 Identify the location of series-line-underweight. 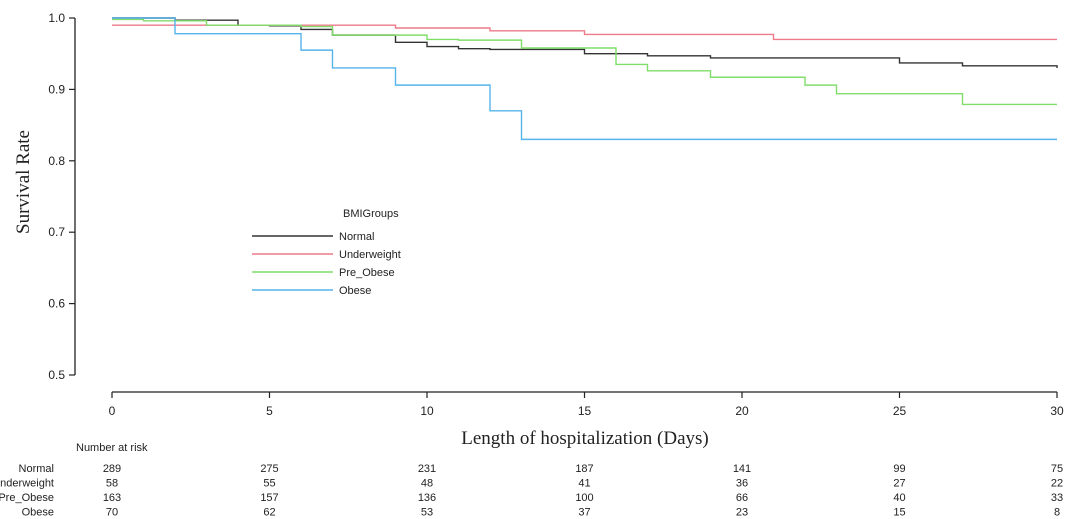
(584, 32).